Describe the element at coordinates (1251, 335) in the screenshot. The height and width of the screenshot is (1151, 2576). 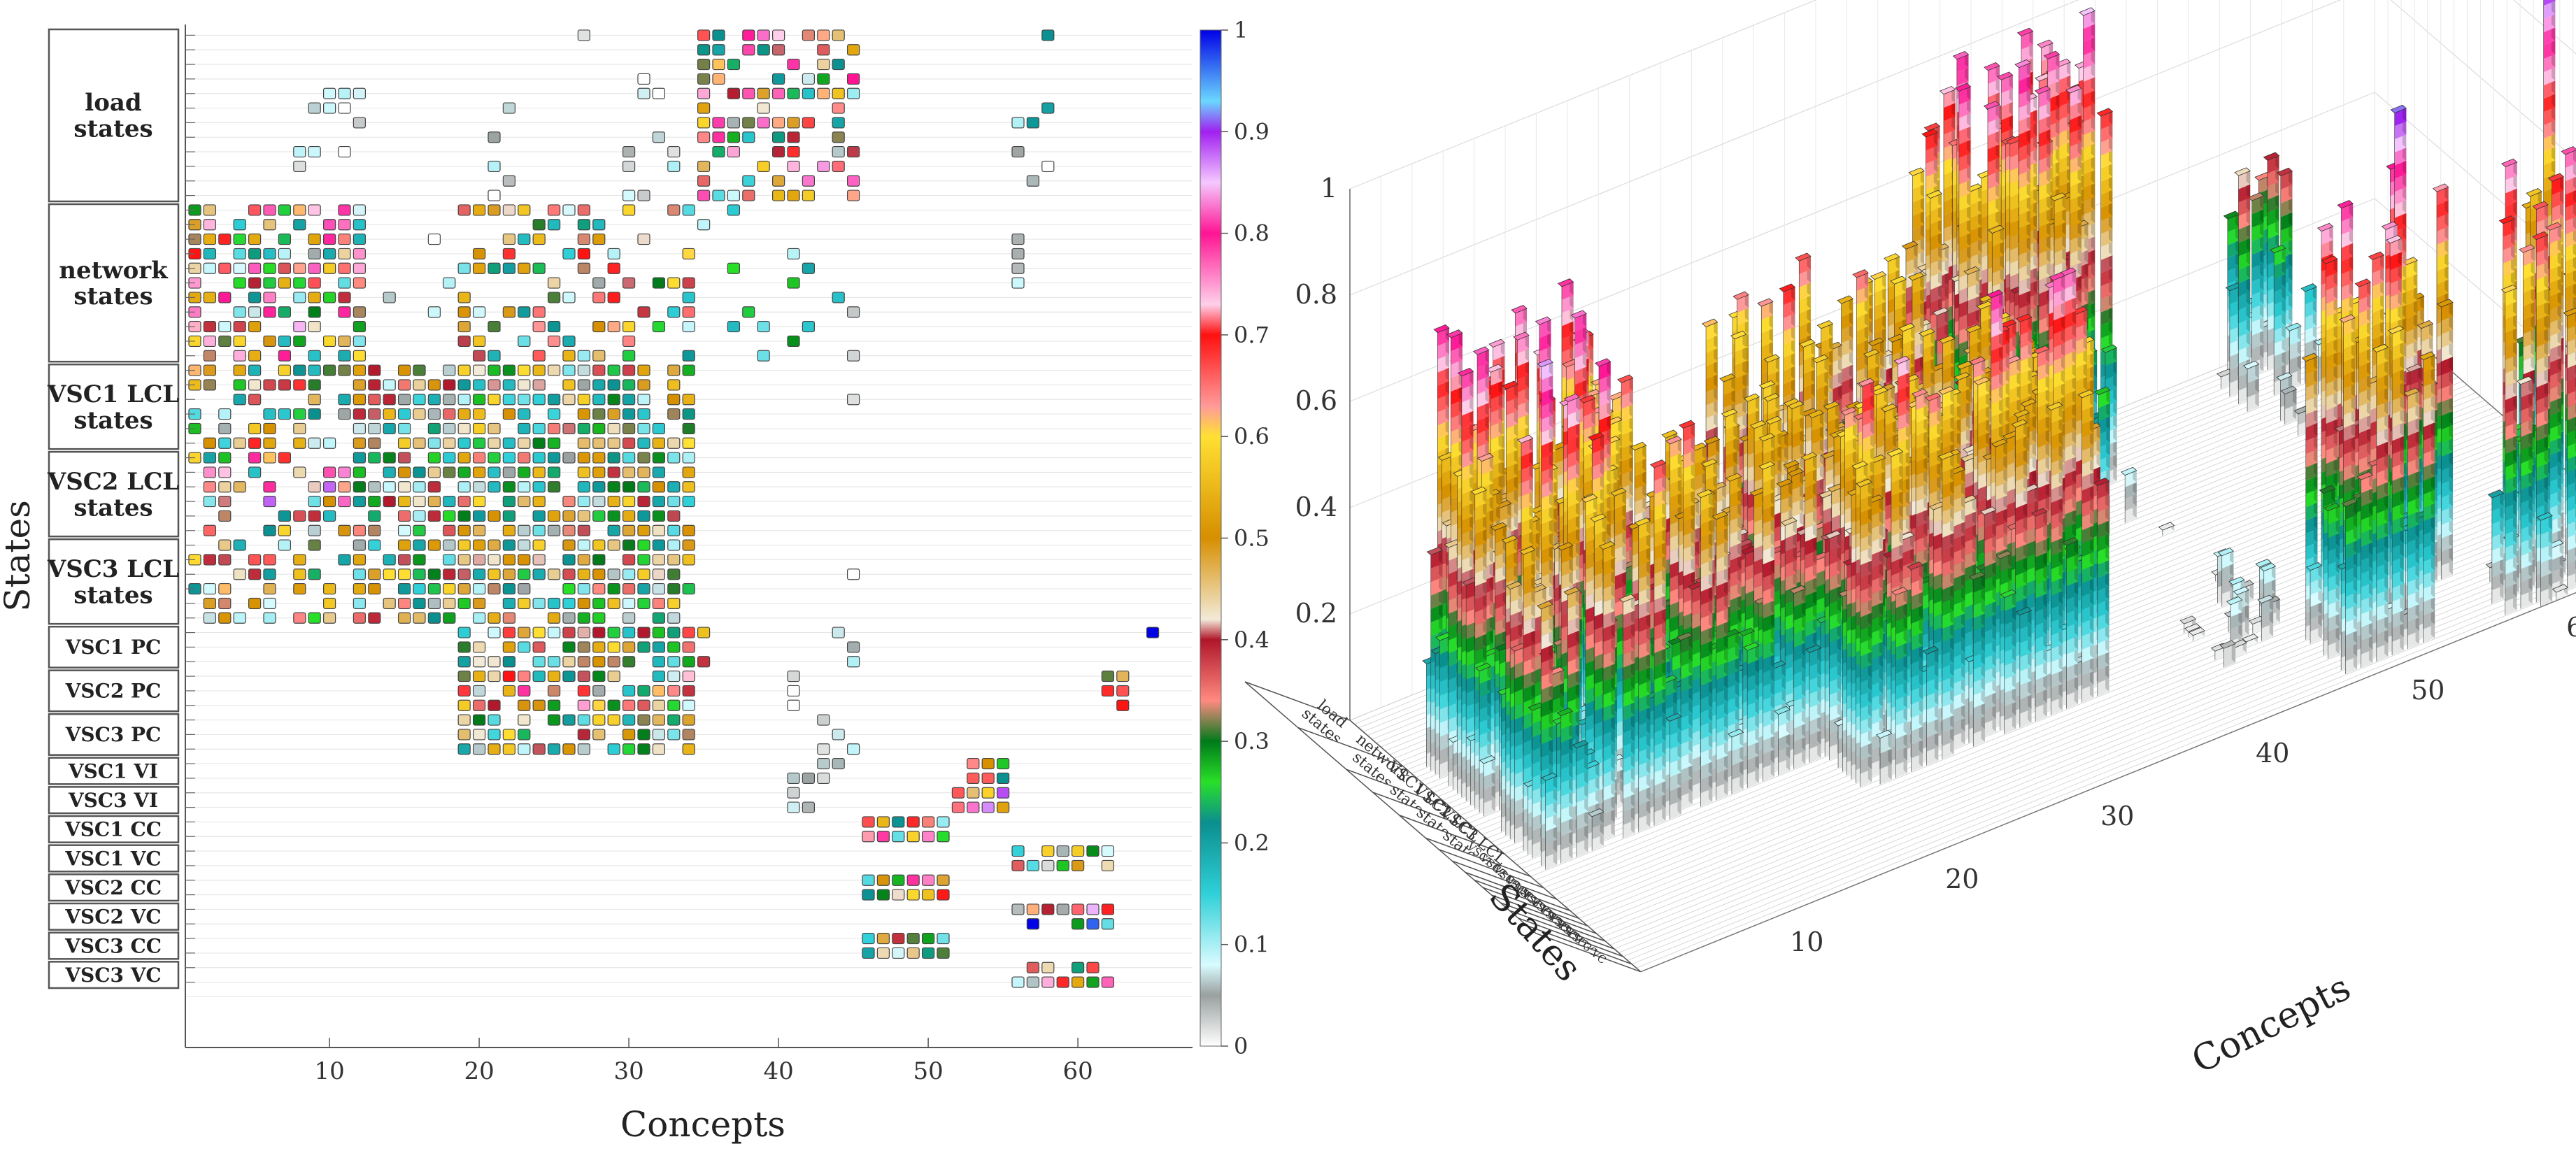
I see `colorbar-tick-label: 0.7` at that location.